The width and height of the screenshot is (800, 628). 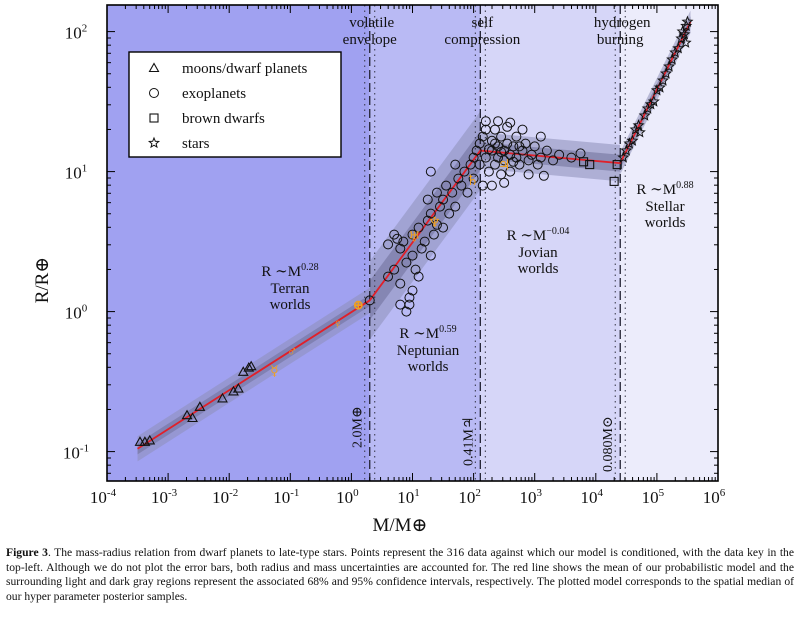 What do you see at coordinates (723, 493) in the screenshot?
I see `tick-exponent: 6` at bounding box center [723, 493].